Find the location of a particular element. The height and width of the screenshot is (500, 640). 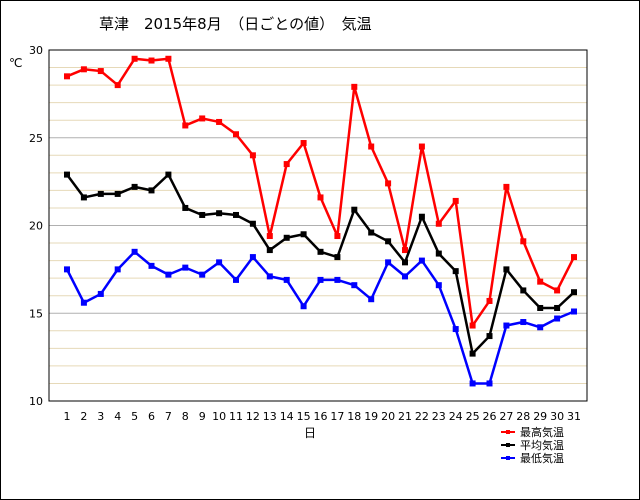

x-tick-label: 14 is located at coordinates (287, 416).